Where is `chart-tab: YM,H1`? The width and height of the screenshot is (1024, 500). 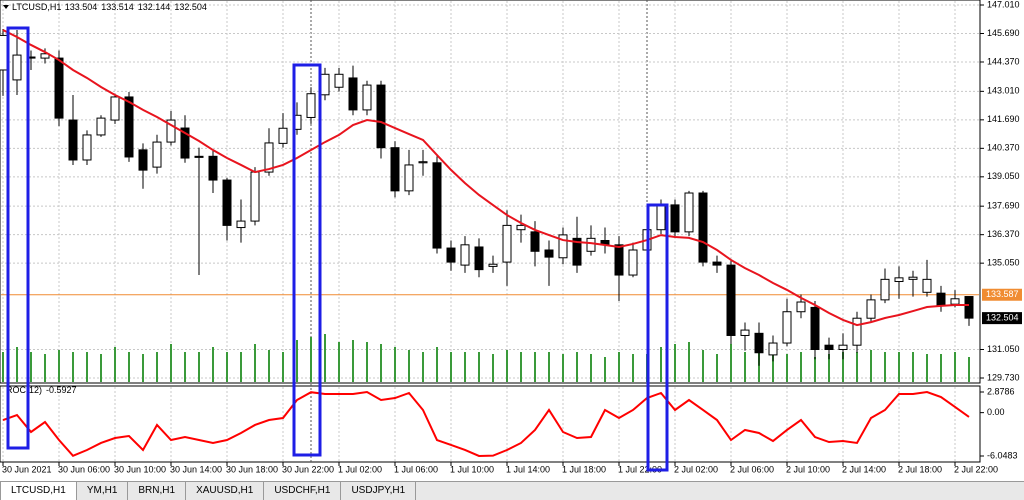 chart-tab: YM,H1 is located at coordinates (103, 491).